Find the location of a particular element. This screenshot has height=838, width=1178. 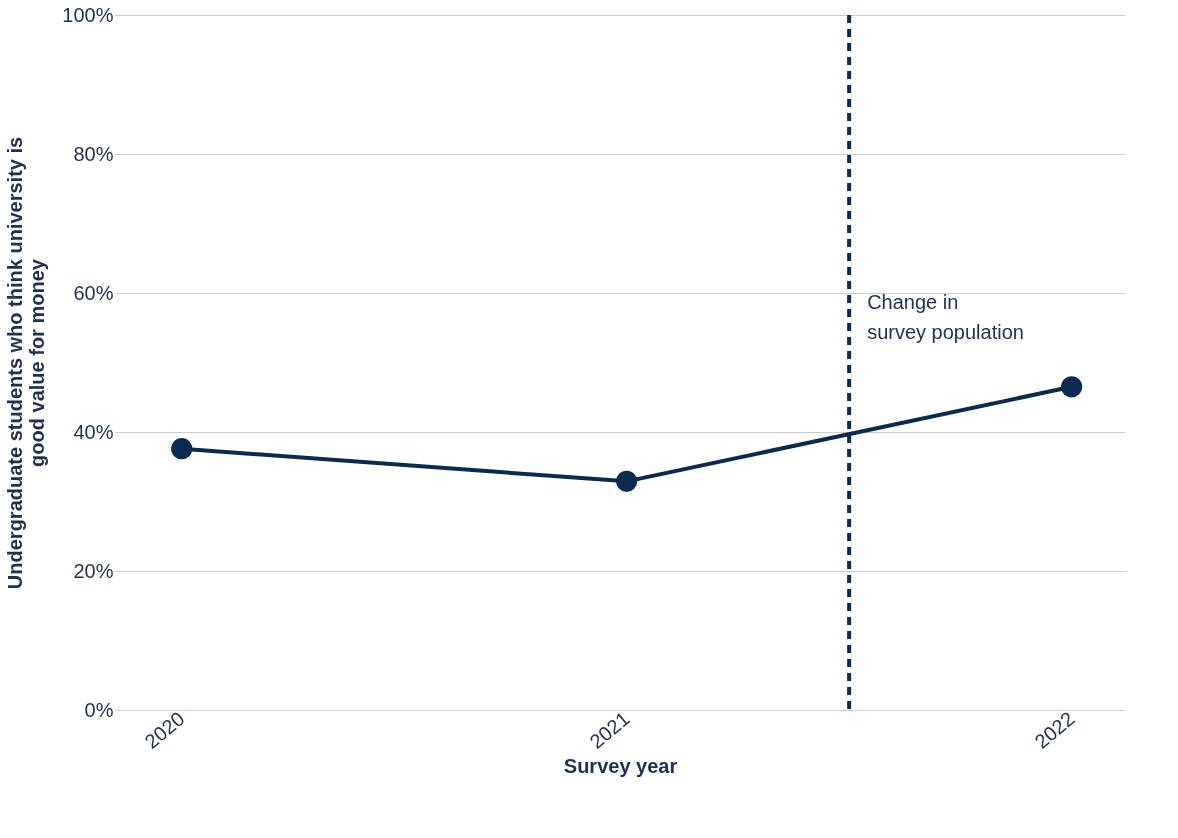

y-tick-label: 0% is located at coordinates (99, 709).